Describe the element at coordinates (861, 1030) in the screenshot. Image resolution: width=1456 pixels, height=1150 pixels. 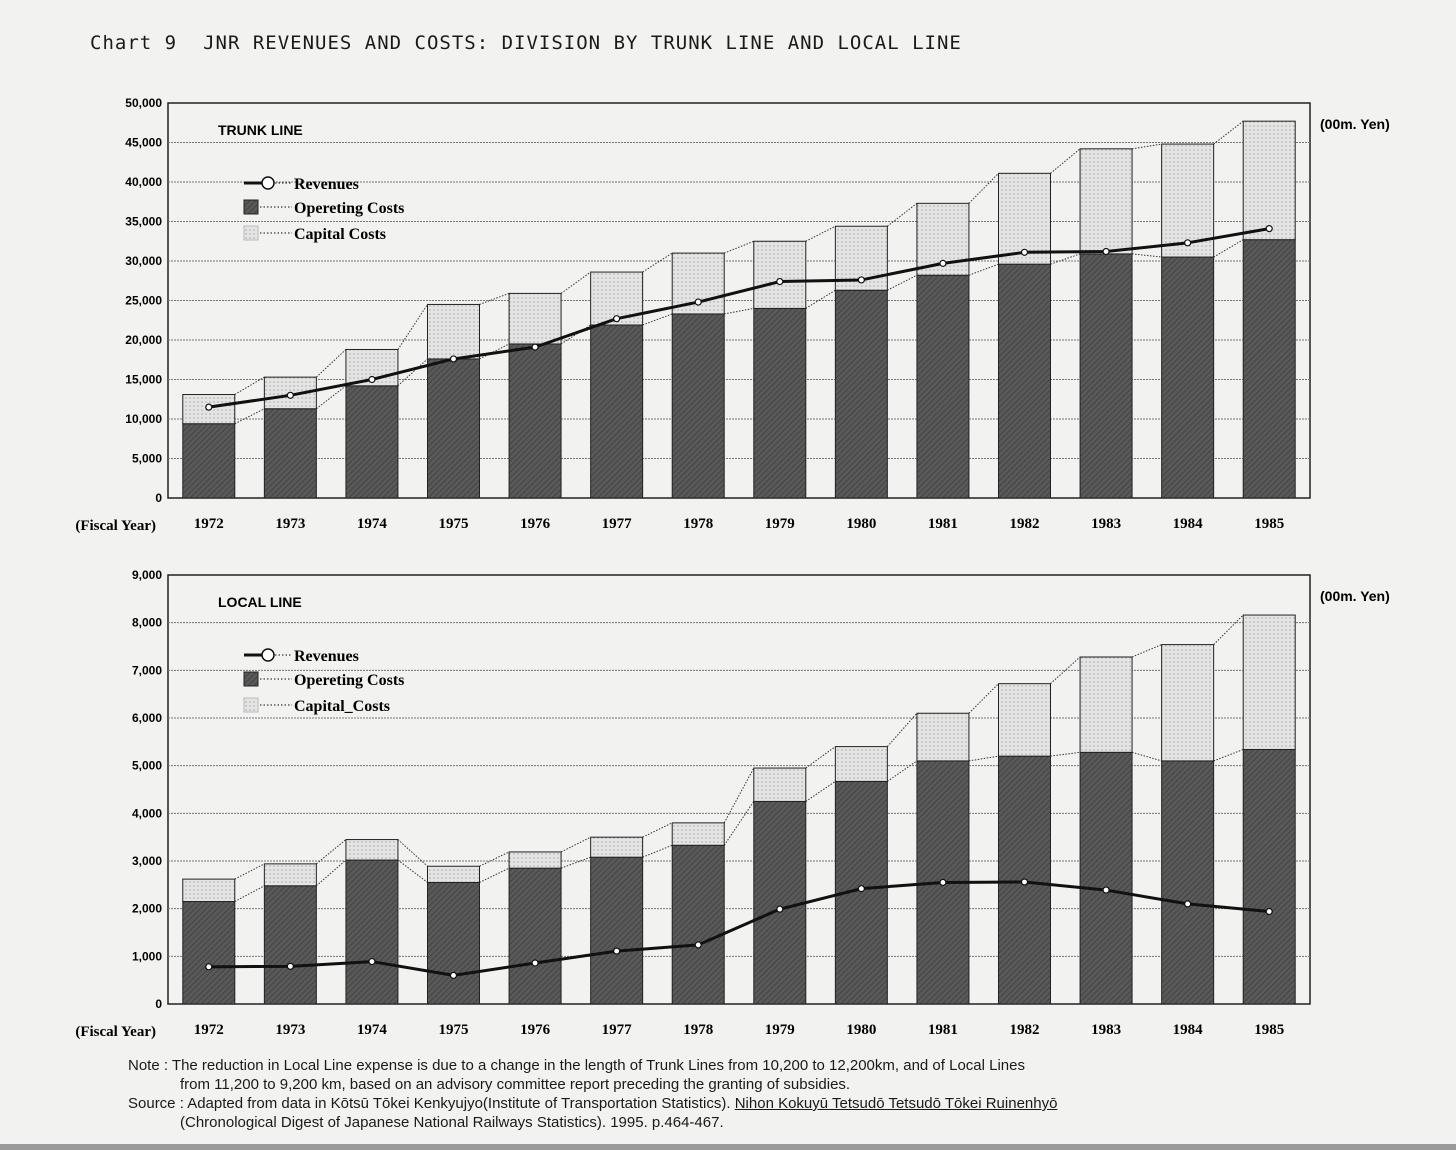
I see `x-tick-label: 1980` at that location.